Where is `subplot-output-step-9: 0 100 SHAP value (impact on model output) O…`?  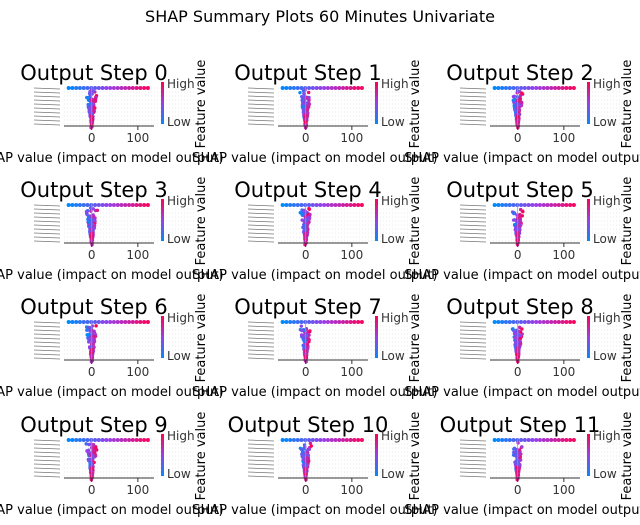 subplot-output-step-9: 0 100 SHAP value (impact on model output) O… is located at coordinates (112, 465).